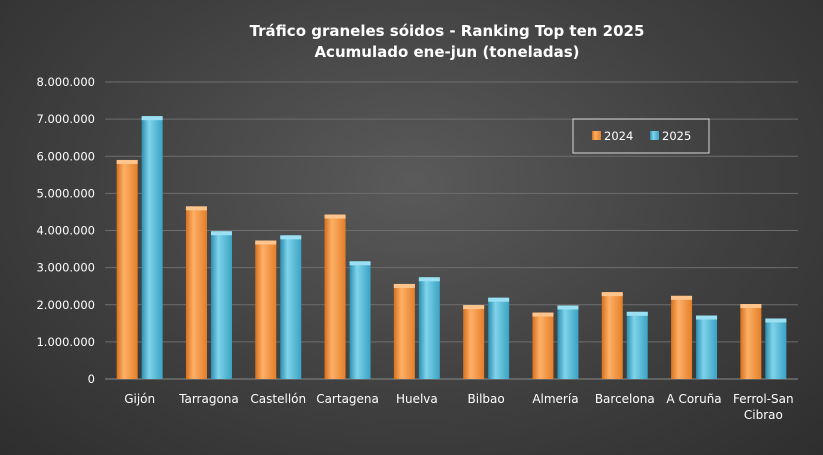 Image resolution: width=823 pixels, height=455 pixels. What do you see at coordinates (91, 379) in the screenshot?
I see `y-tick-label: 0` at bounding box center [91, 379].